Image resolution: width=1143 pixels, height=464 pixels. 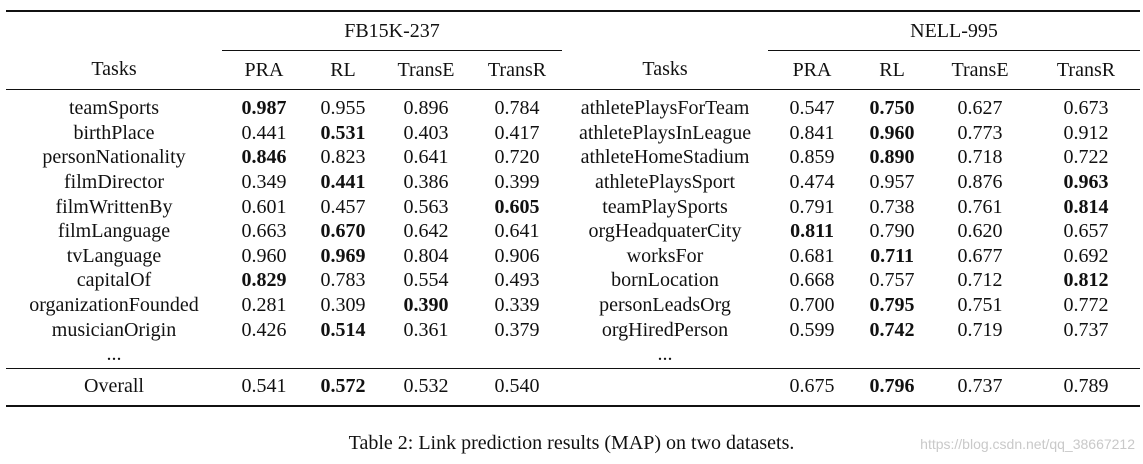 What do you see at coordinates (812, 255) in the screenshot?
I see `score-cell: 0.681` at bounding box center [812, 255].